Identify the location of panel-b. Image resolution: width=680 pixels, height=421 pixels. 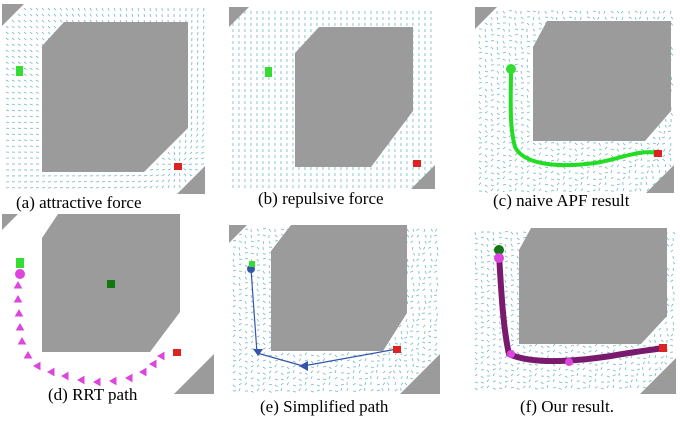
(332, 98).